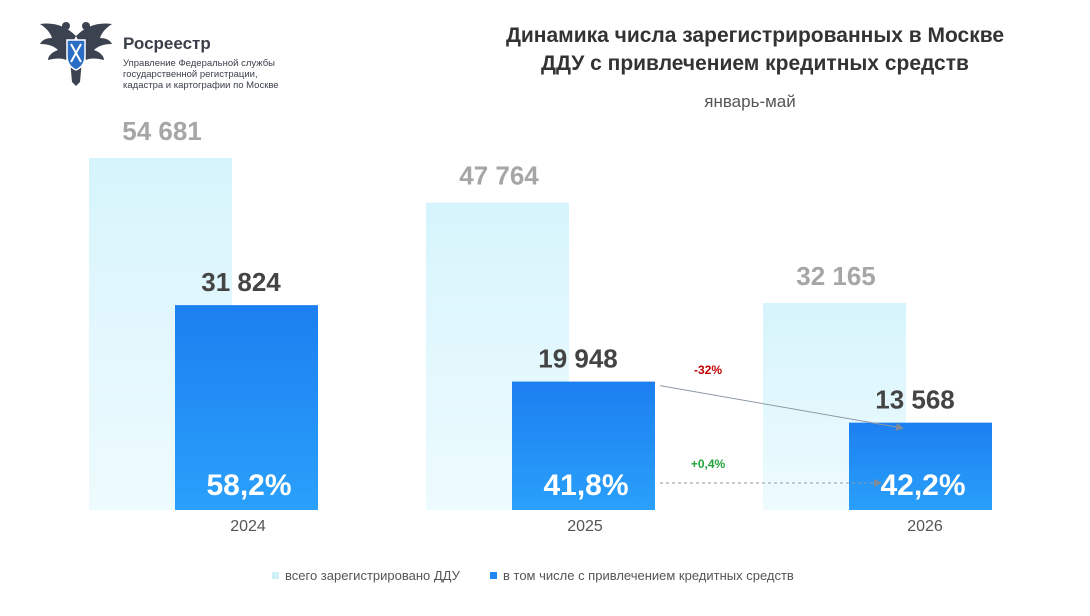  I want to click on data-label-credit-2025: 19 948, so click(578, 359).